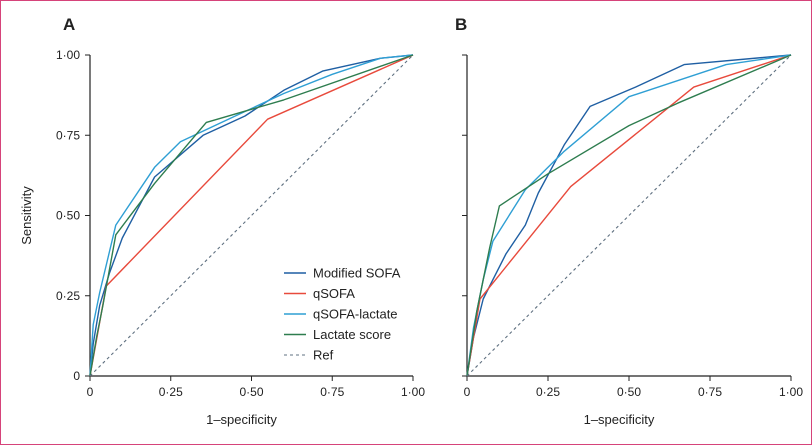 The width and height of the screenshot is (812, 445). Describe the element at coordinates (68, 55) in the screenshot. I see `y-tick-label: 1·00` at that location.